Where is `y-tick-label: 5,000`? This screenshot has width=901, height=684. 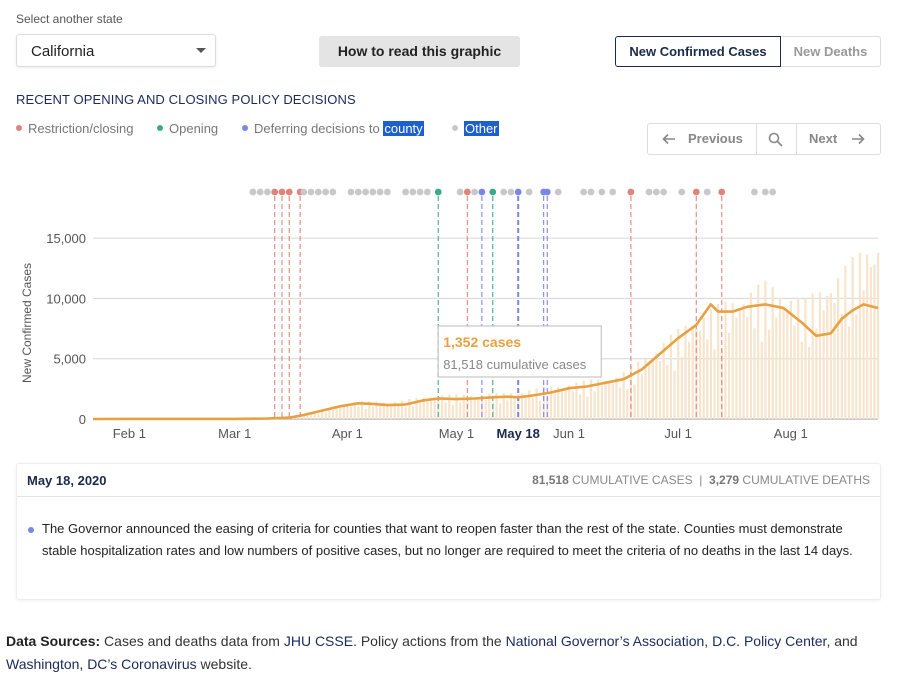
y-tick-label: 5,000 is located at coordinates (69, 359).